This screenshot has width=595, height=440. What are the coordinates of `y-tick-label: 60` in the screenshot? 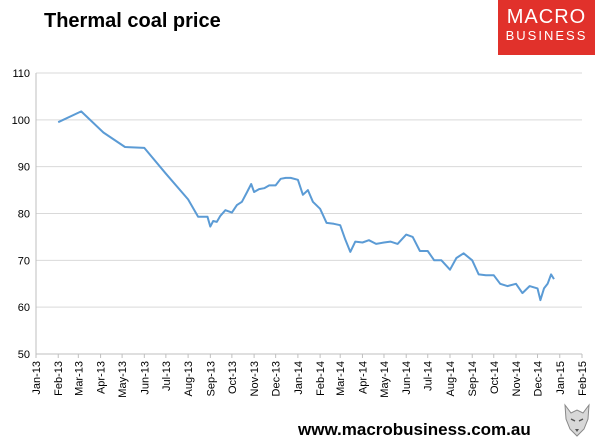 It's located at (24, 308).